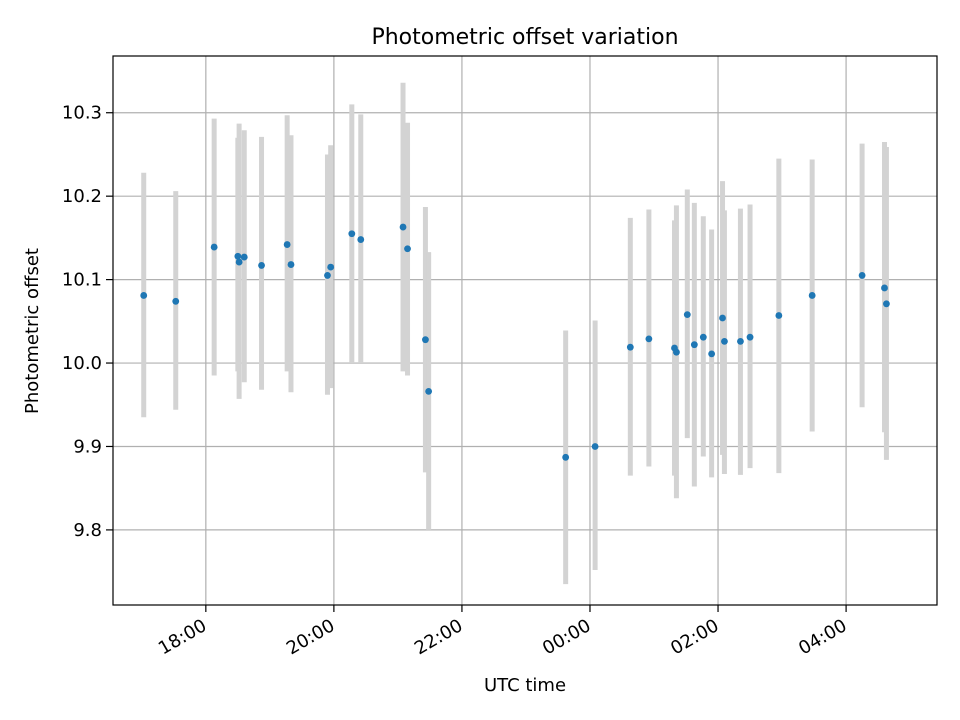 The width and height of the screenshot is (960, 720). Describe the element at coordinates (82, 196) in the screenshot. I see `y-tick-label: 10.2` at that location.